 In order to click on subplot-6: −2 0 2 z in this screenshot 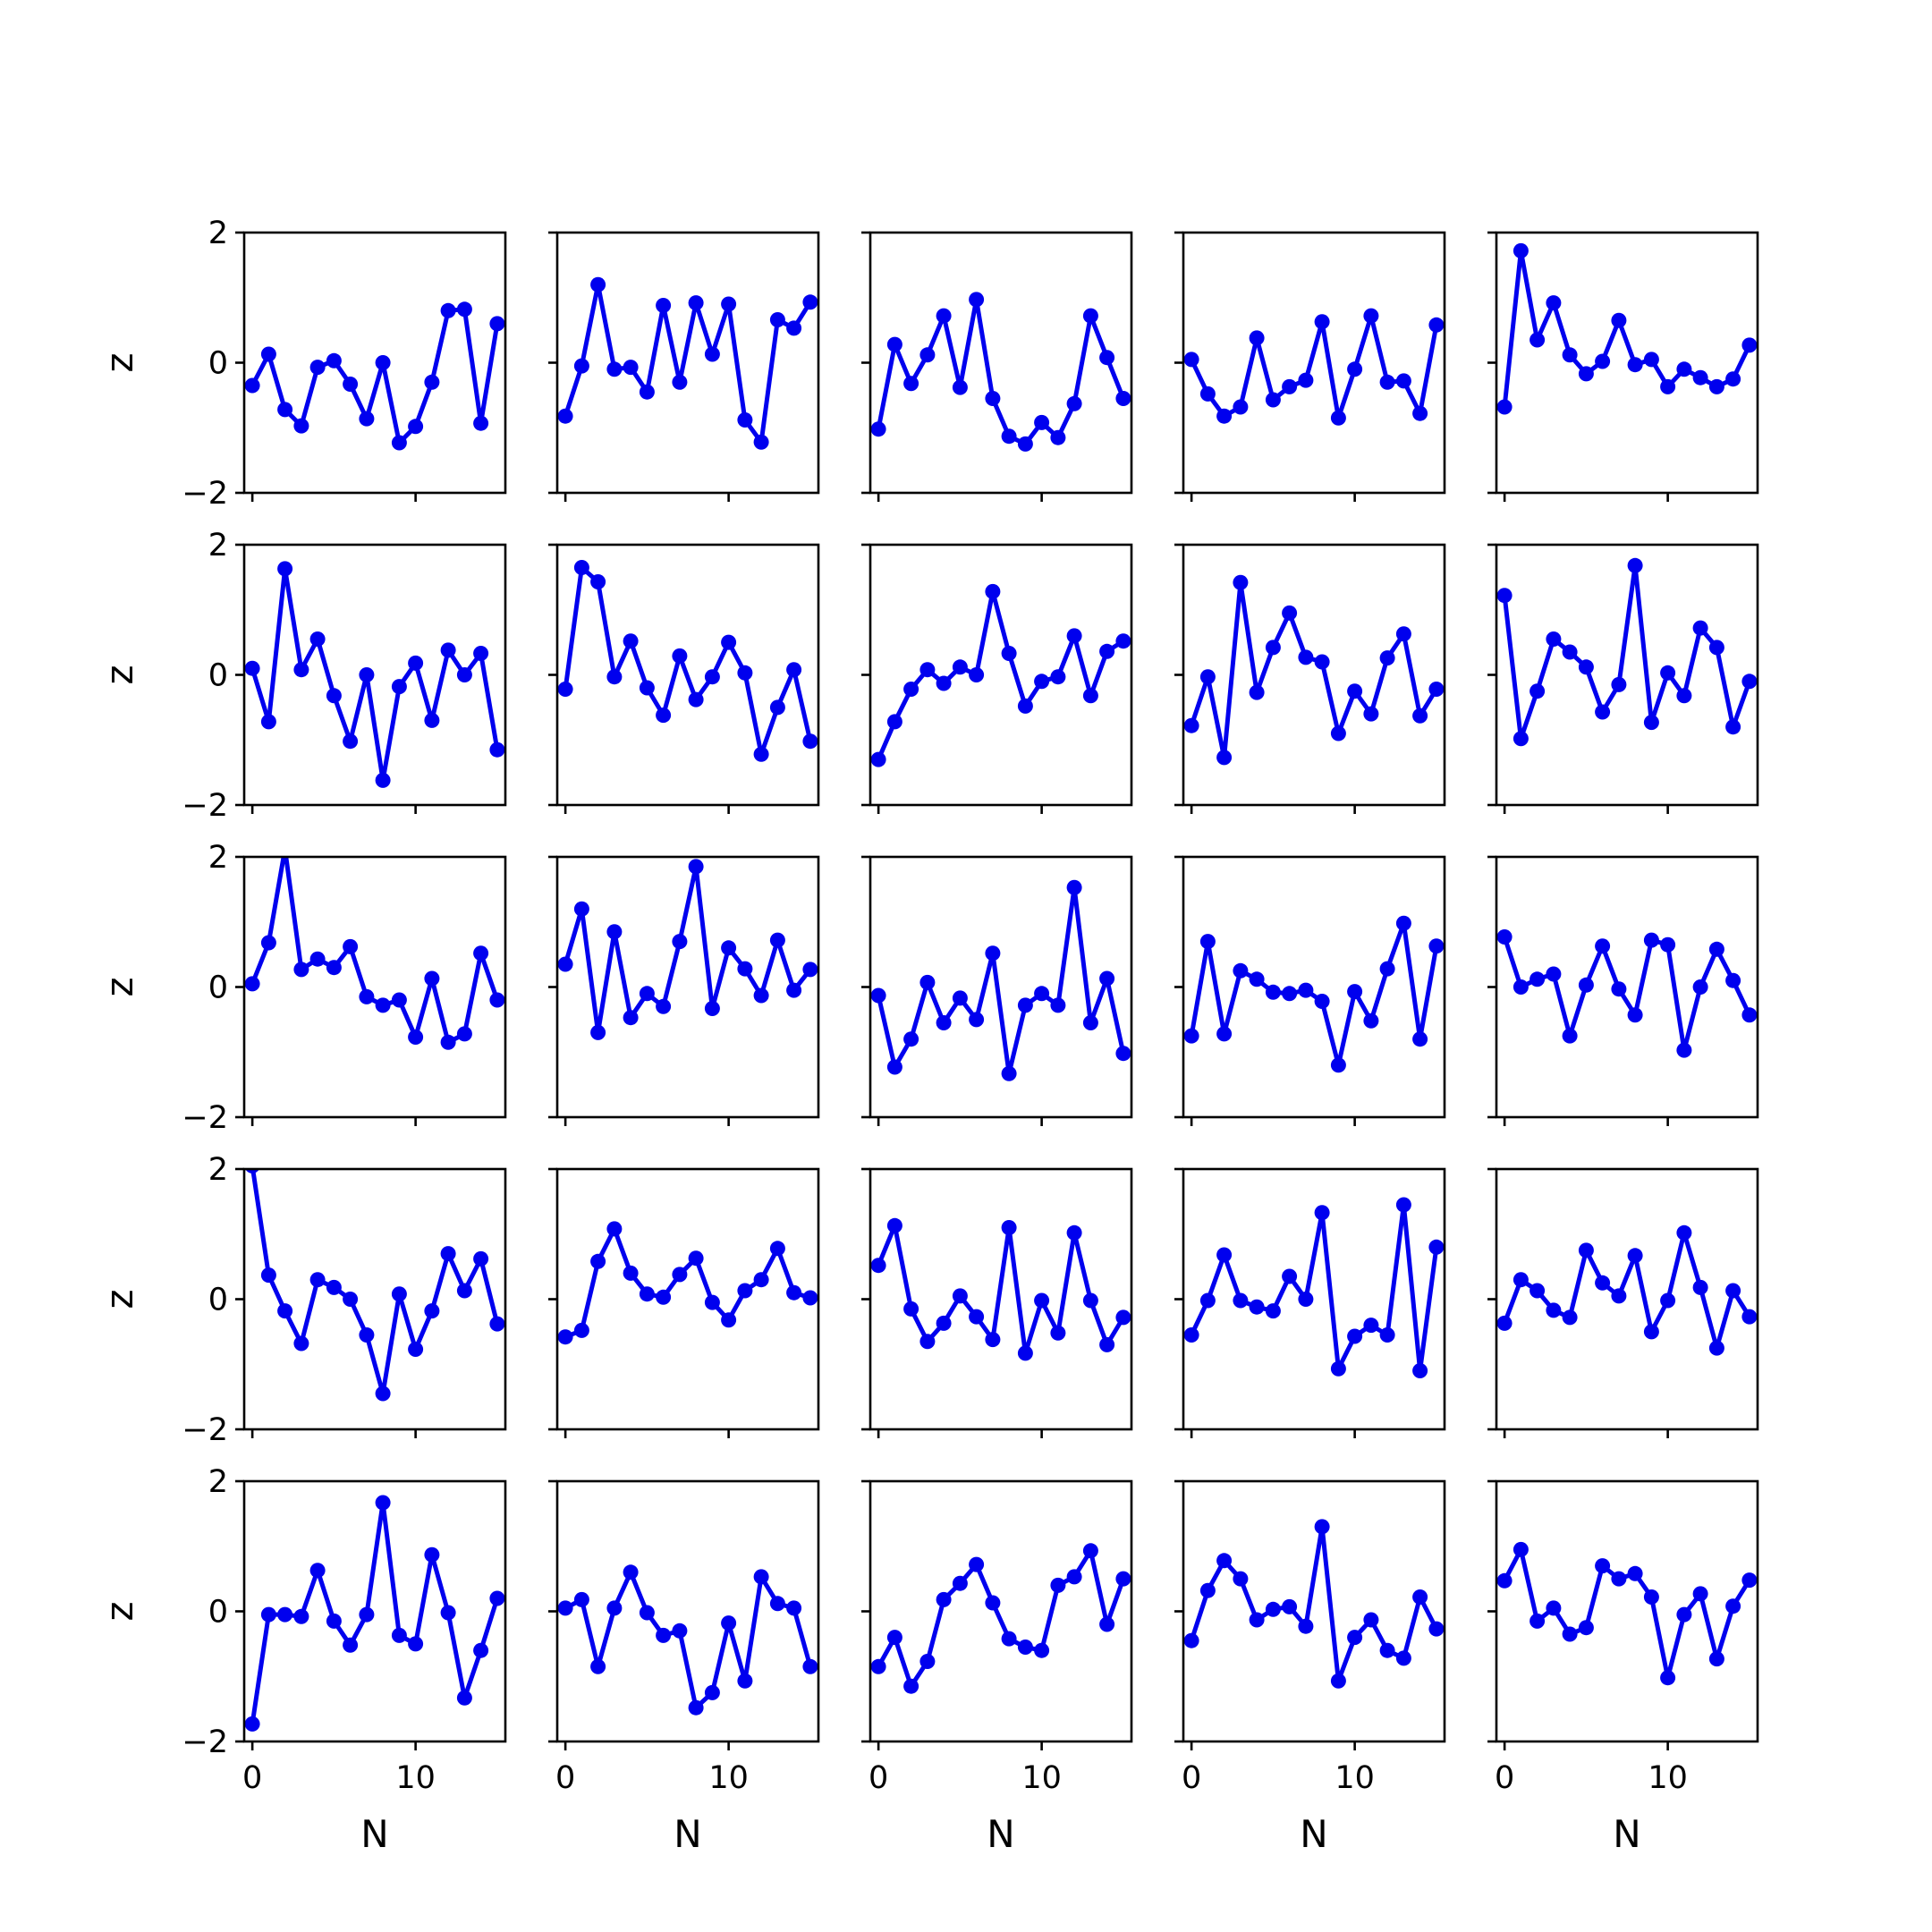, I will do `click(302, 676)`.